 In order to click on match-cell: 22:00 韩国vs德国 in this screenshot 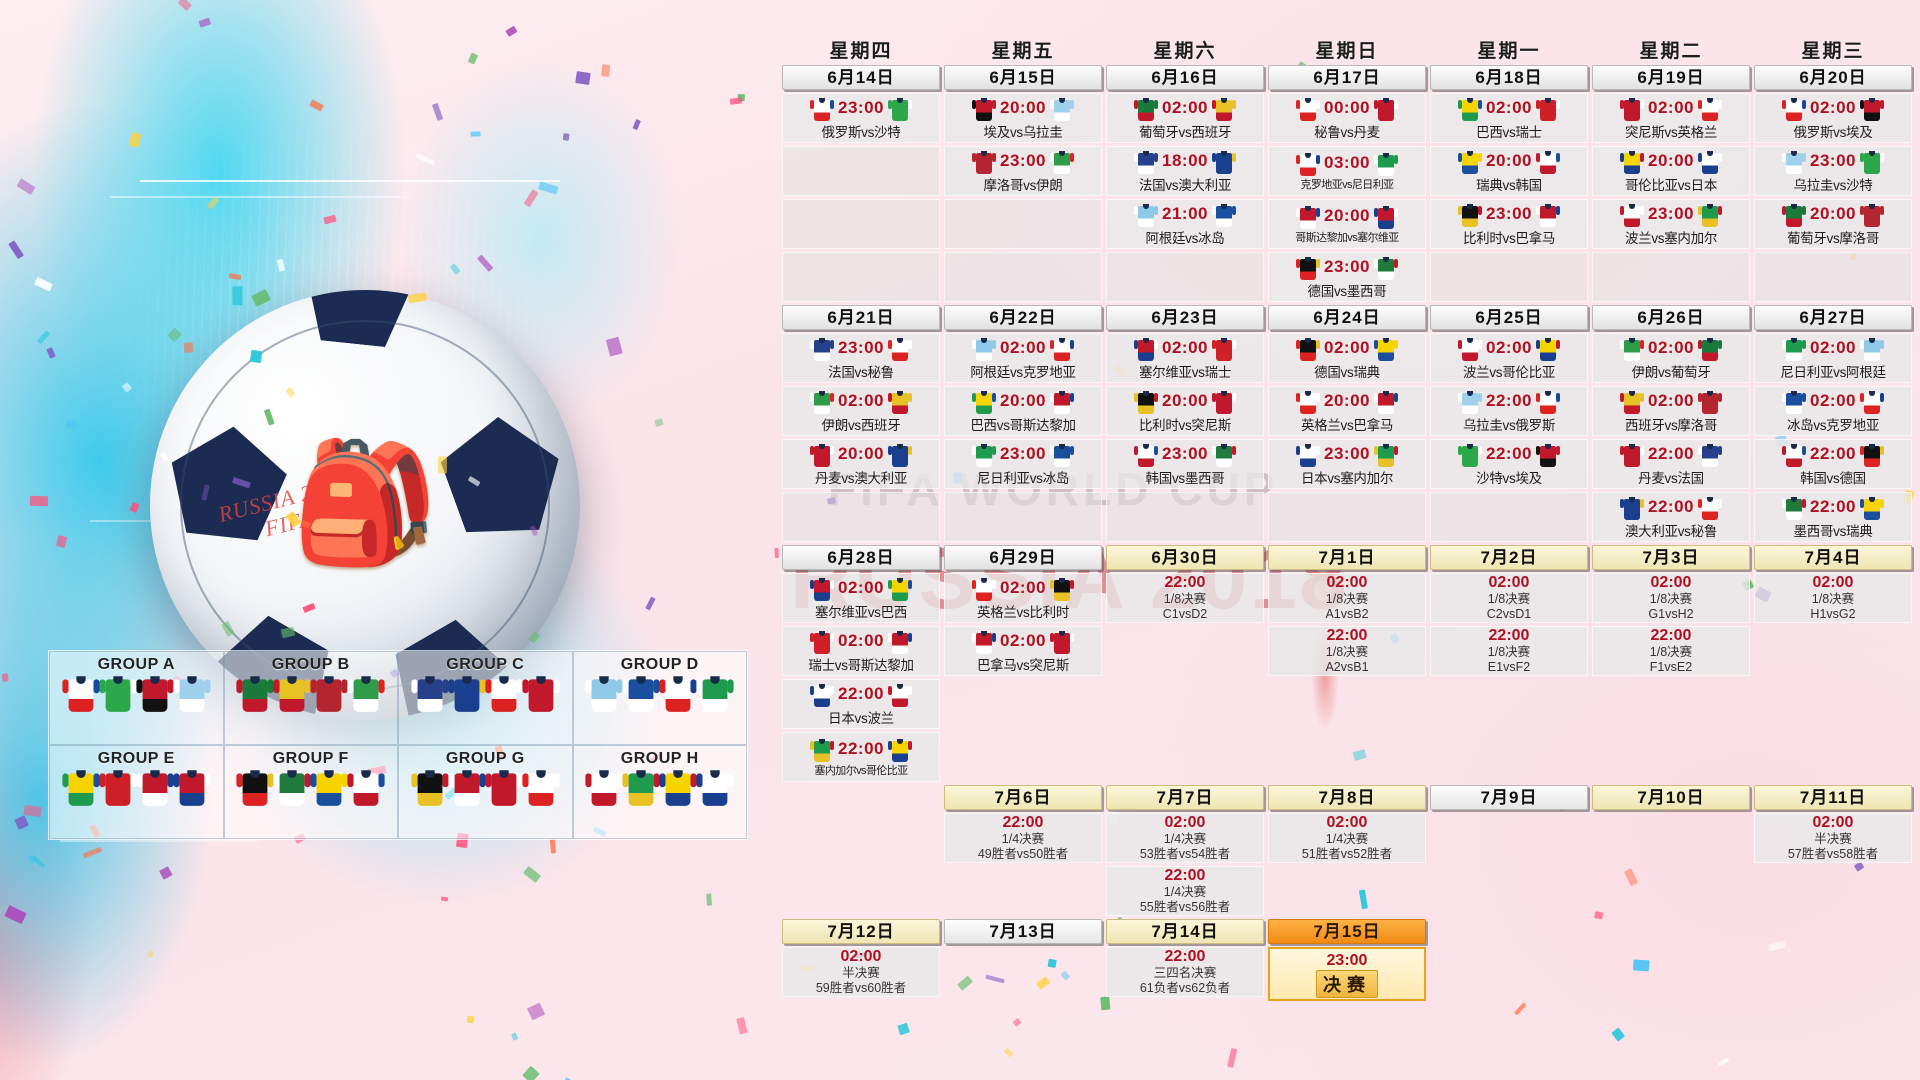, I will do `click(1833, 464)`.